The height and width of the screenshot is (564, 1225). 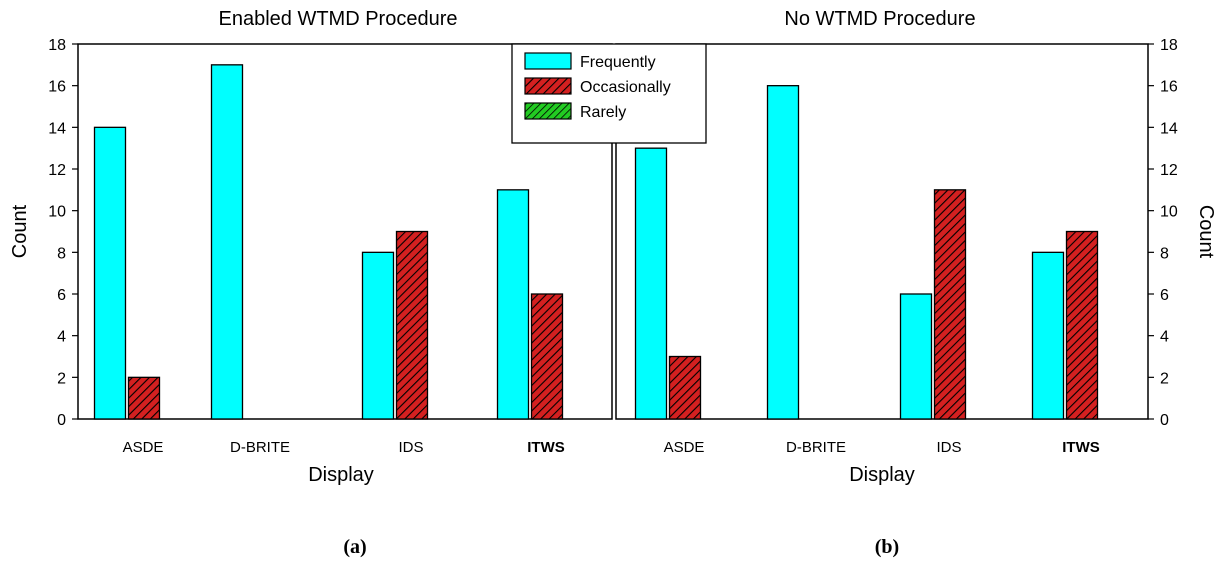 I want to click on legend-swatch-occasionally, so click(x=548, y=86).